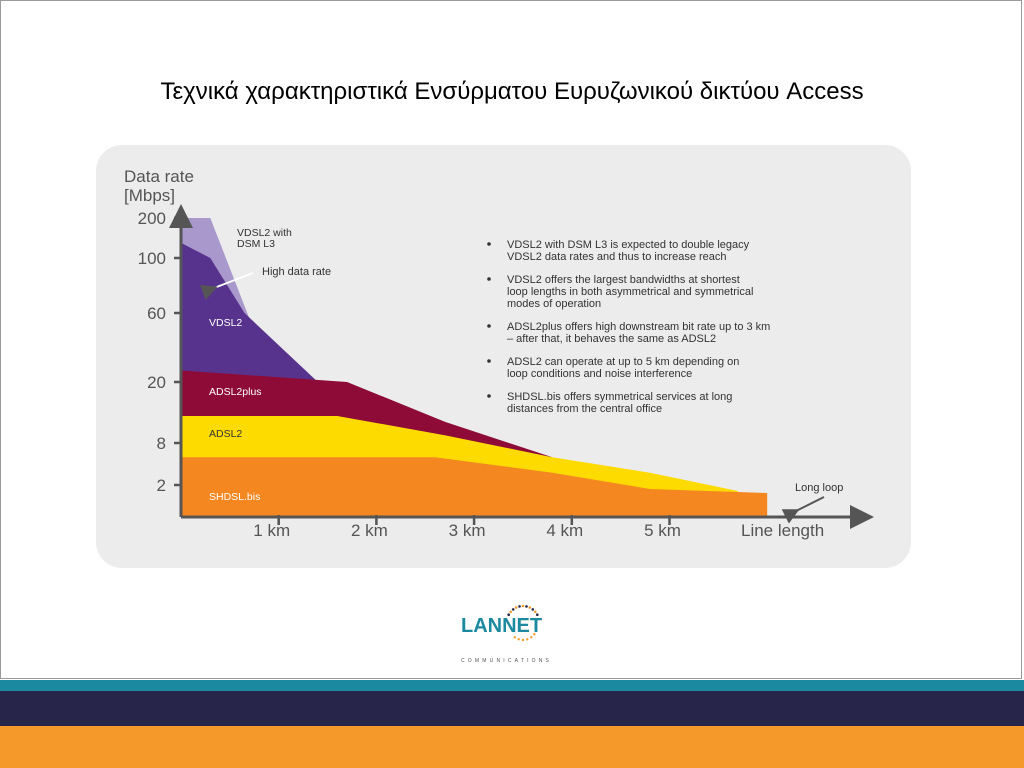  What do you see at coordinates (152, 218) in the screenshot?
I see `y-tick-label: 200` at bounding box center [152, 218].